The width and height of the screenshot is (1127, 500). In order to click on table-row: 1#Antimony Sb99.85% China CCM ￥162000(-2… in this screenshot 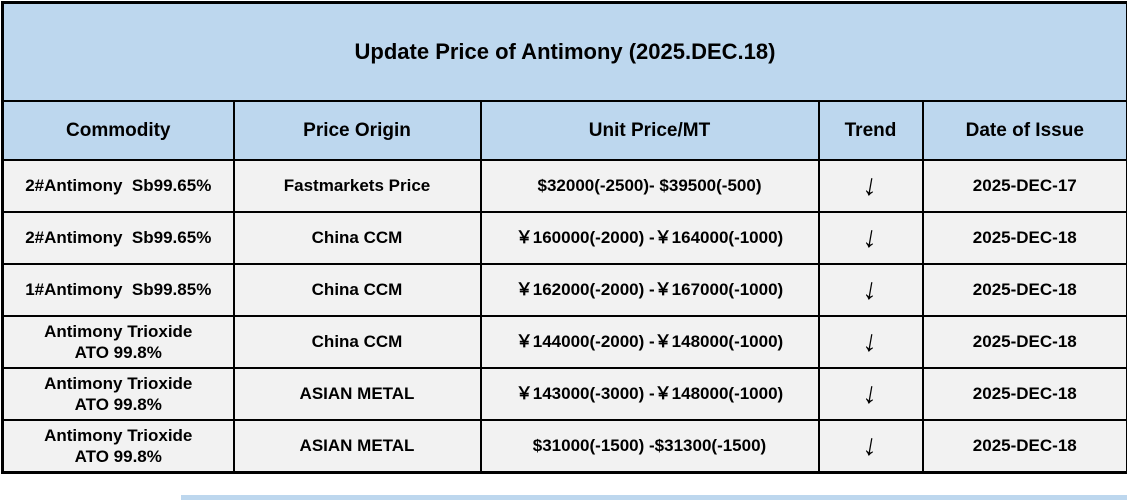, I will do `click(564, 290)`.